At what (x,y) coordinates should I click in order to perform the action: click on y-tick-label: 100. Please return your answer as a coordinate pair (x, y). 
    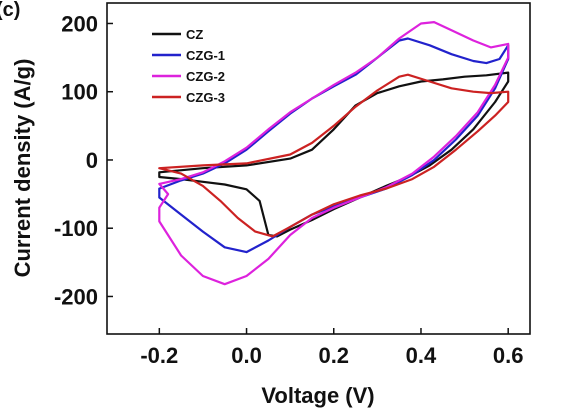
    Looking at the image, I should click on (79, 92).